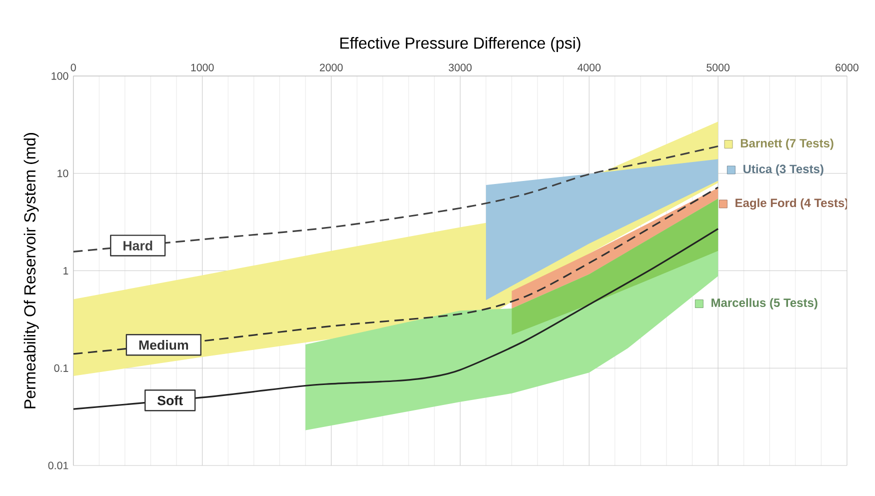  I want to click on x-tick-label: 6000, so click(847, 68).